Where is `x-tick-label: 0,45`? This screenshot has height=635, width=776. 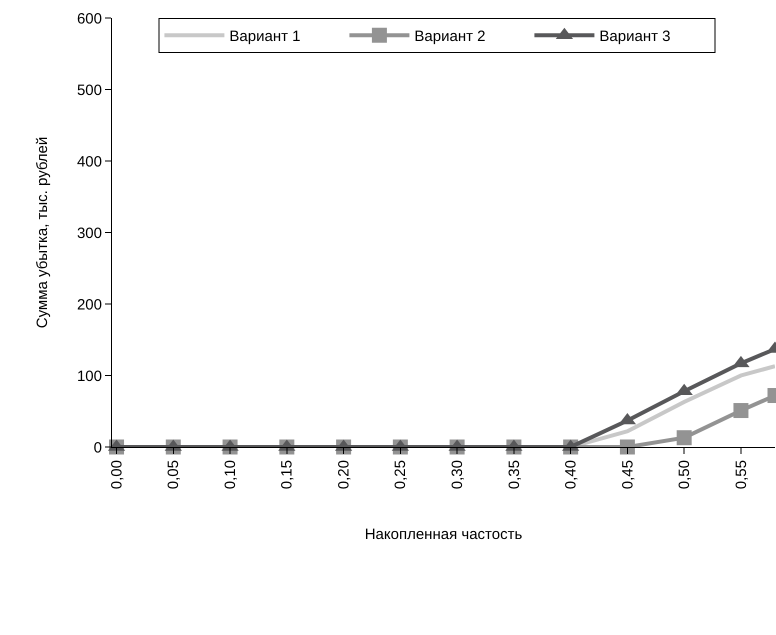 x-tick-label: 0,45 is located at coordinates (627, 475).